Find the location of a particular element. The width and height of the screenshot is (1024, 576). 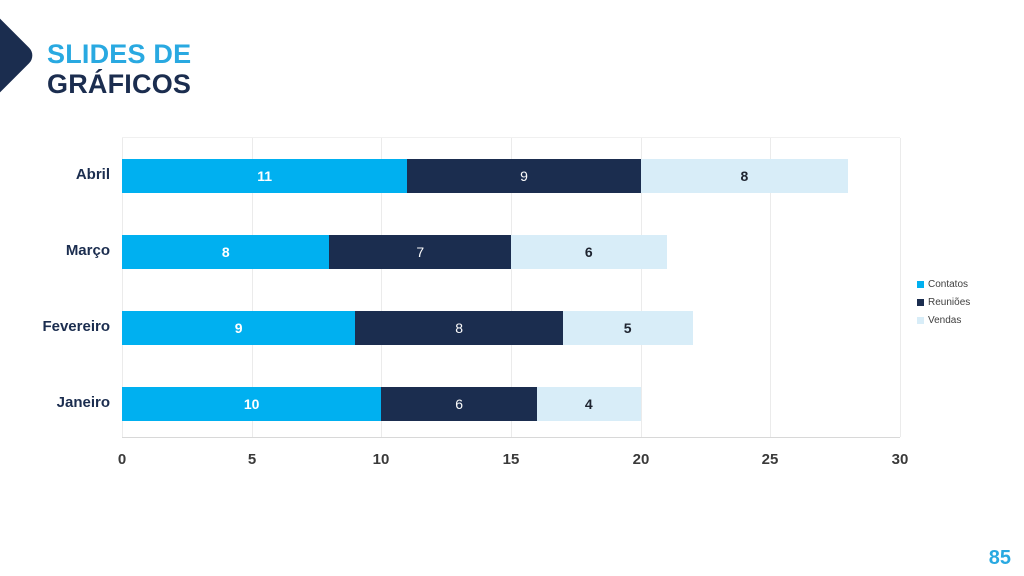

legend-label: Reuniões is located at coordinates (949, 302).